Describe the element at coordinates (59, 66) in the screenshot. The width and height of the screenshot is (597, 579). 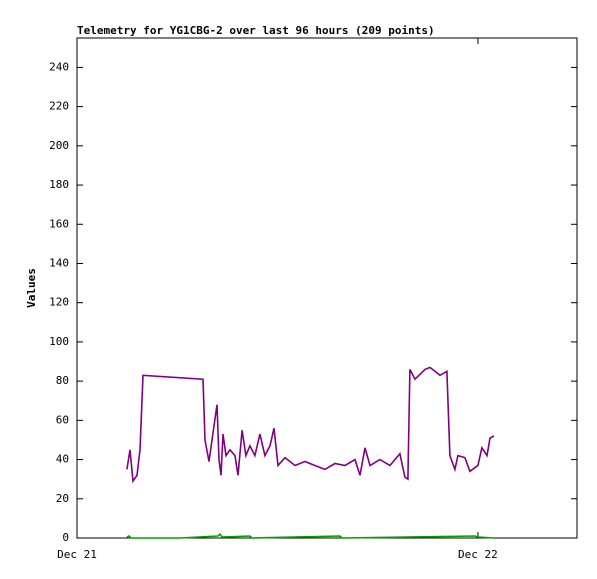
I see `y-tick-label: 240` at that location.